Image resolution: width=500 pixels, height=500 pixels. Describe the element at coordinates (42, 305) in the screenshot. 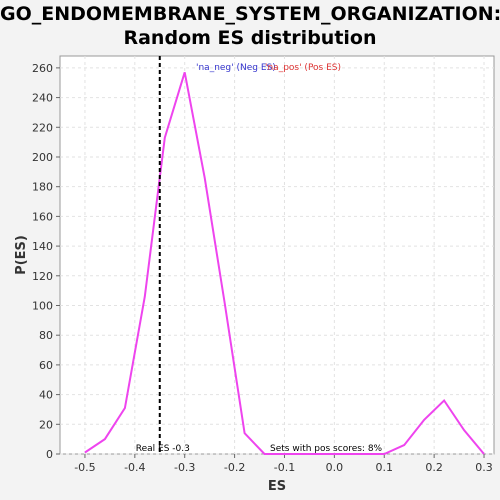

I see `y-tick-label: 100` at that location.